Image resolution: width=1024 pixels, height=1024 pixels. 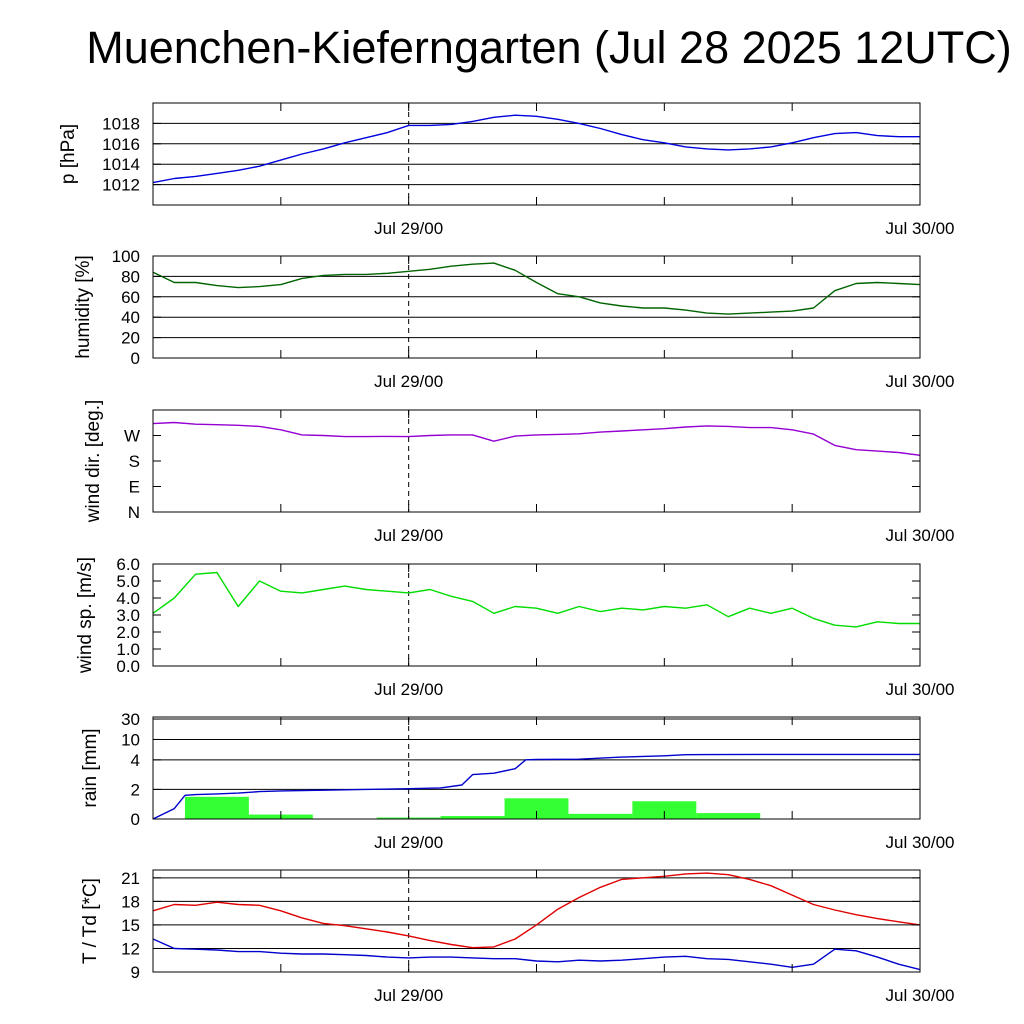 What do you see at coordinates (130, 317) in the screenshot?
I see `y-tick-label: 40` at bounding box center [130, 317].